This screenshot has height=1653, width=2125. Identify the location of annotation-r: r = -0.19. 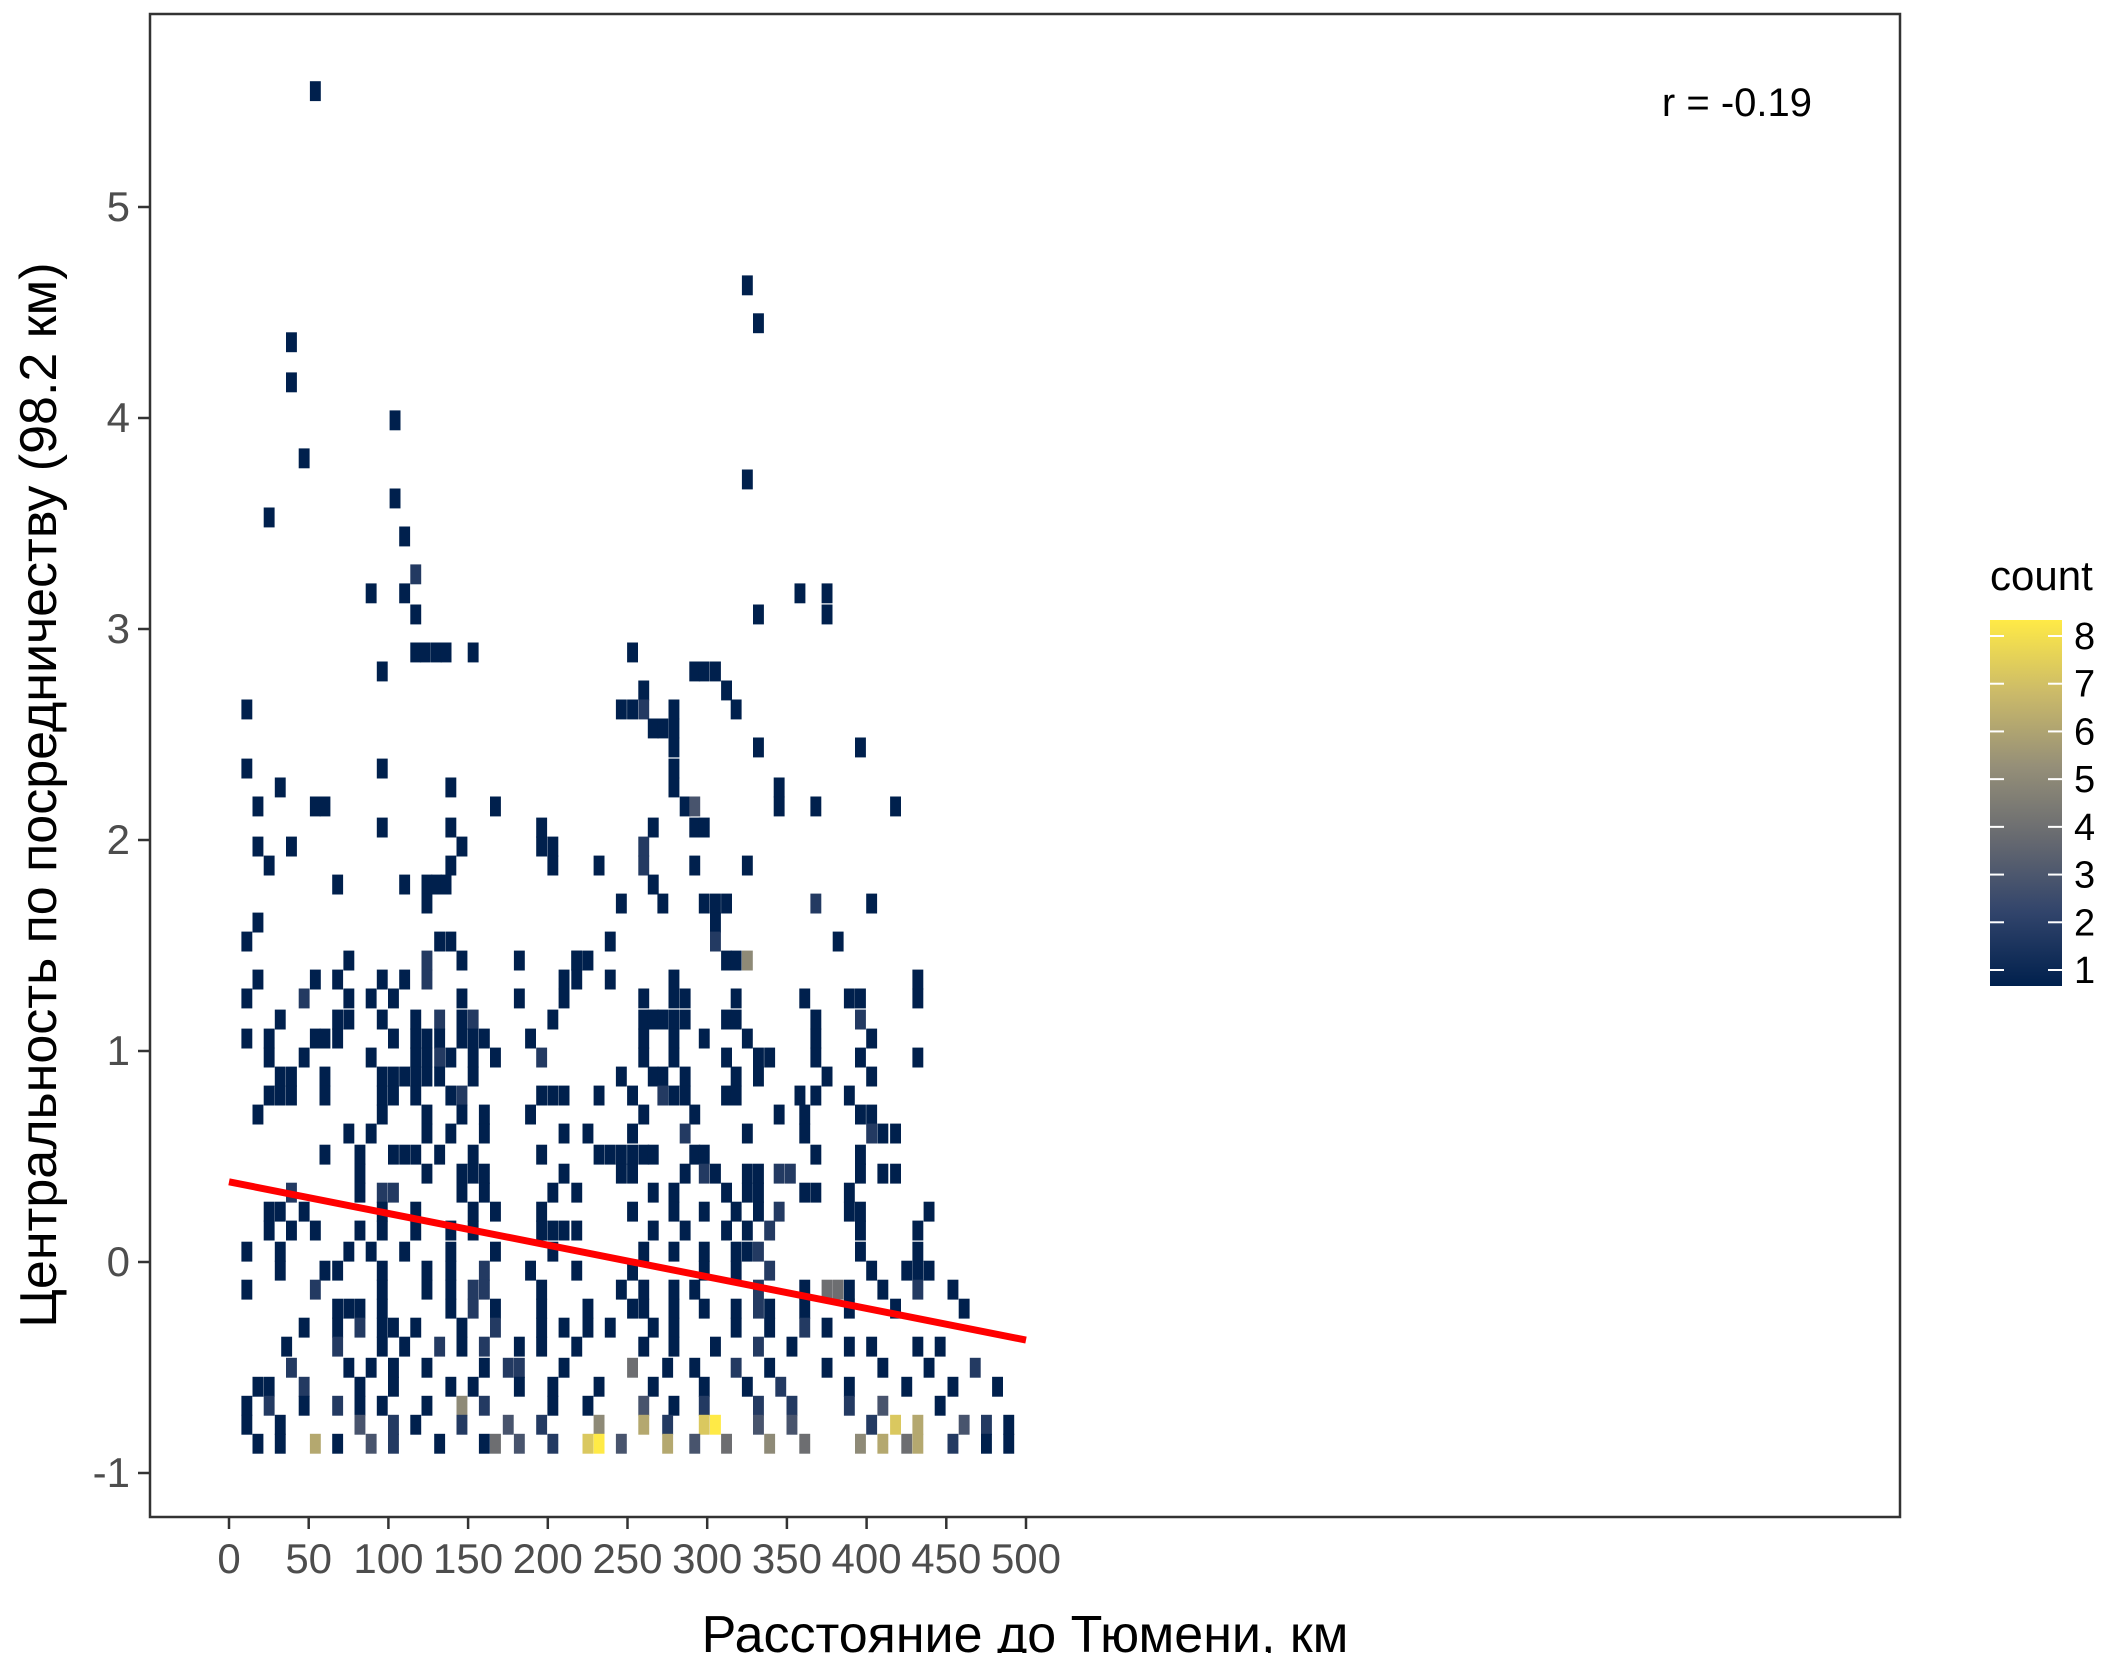
(1737, 103).